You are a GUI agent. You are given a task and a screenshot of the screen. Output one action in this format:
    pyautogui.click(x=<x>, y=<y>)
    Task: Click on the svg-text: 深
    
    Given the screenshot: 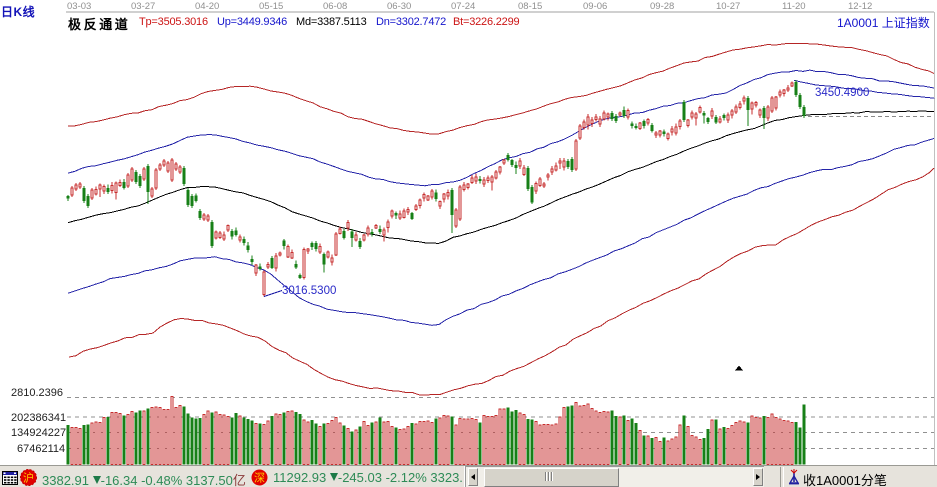 What is the action you would take?
    pyautogui.click(x=259, y=478)
    